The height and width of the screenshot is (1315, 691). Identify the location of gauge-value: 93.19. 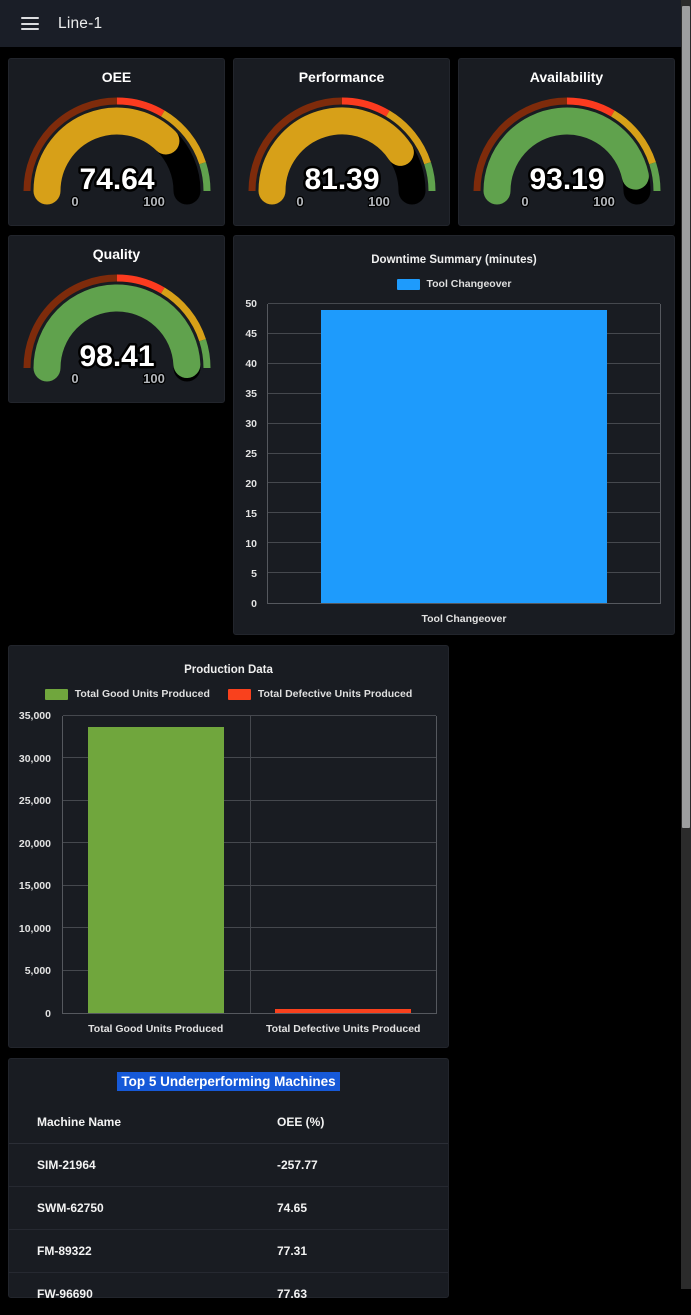
(566, 179).